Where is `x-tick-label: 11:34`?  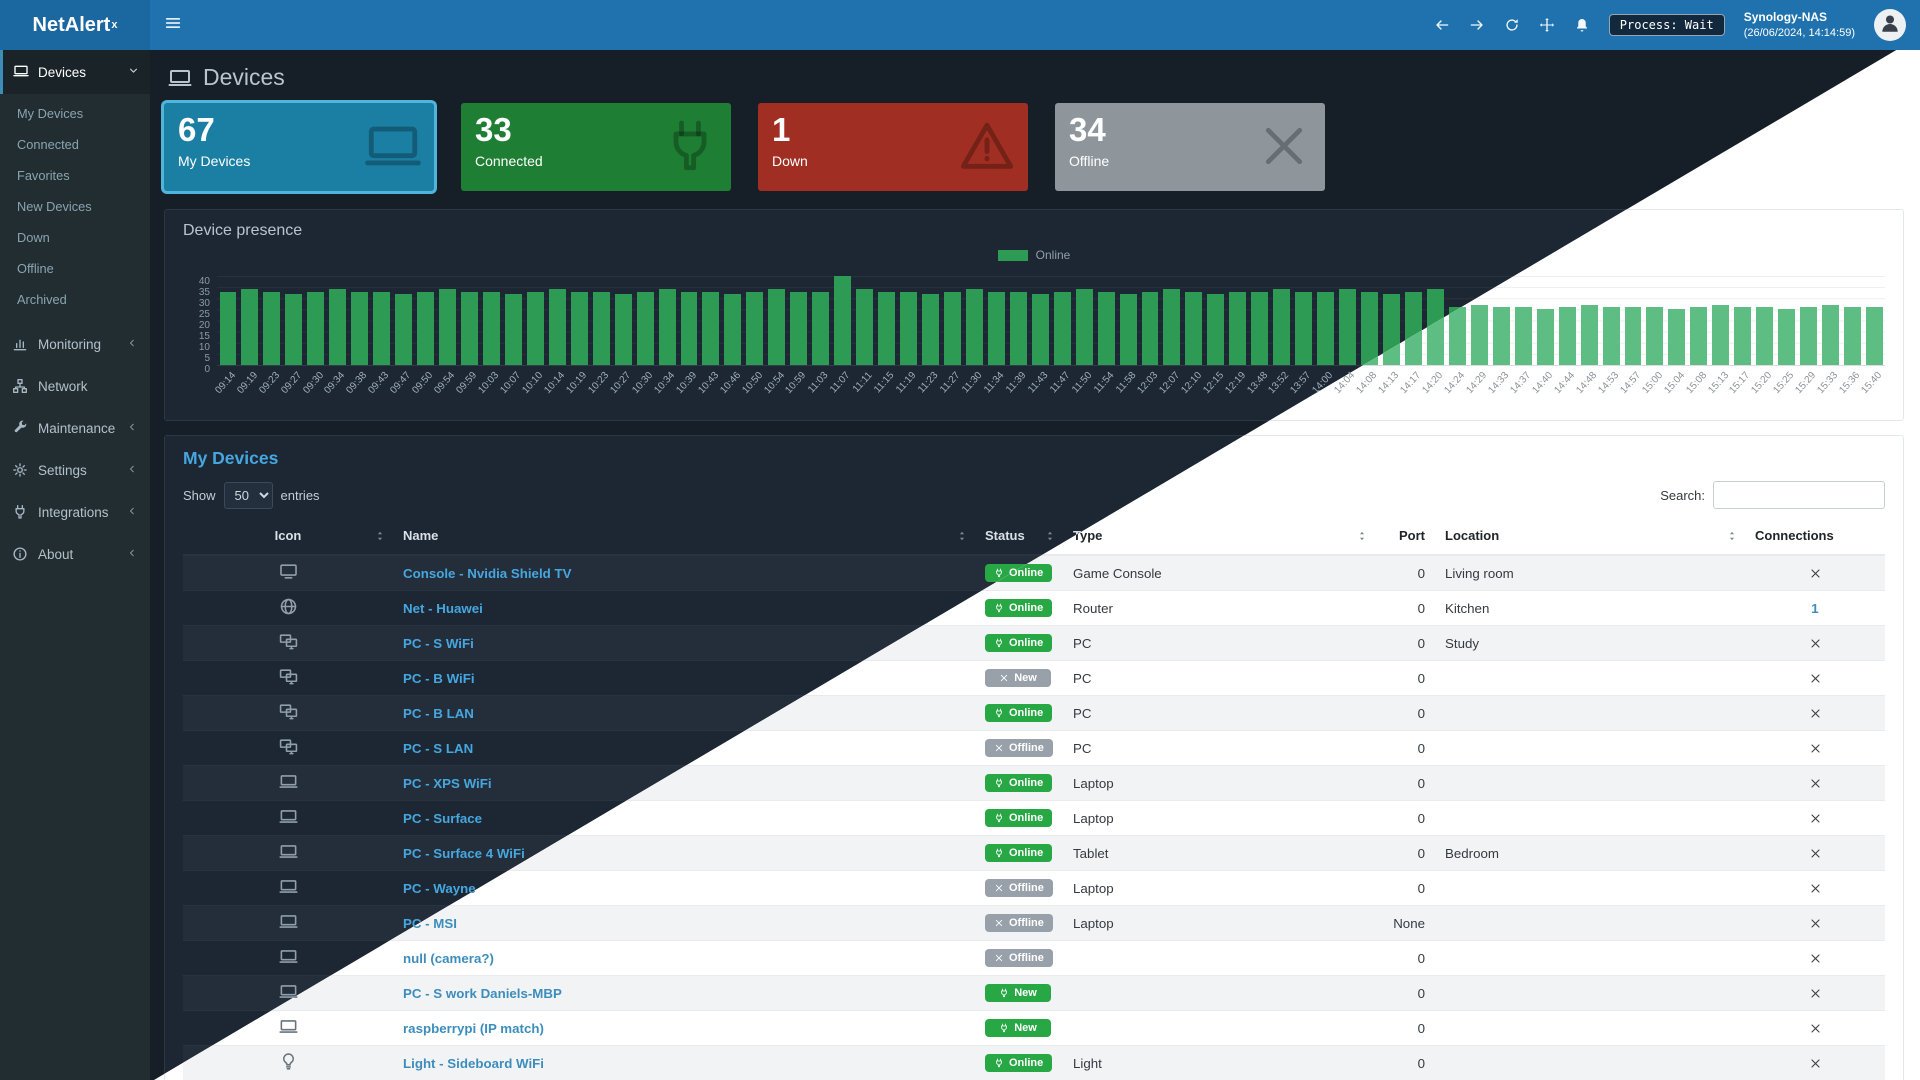
x-tick-label: 11:34 is located at coordinates (994, 383).